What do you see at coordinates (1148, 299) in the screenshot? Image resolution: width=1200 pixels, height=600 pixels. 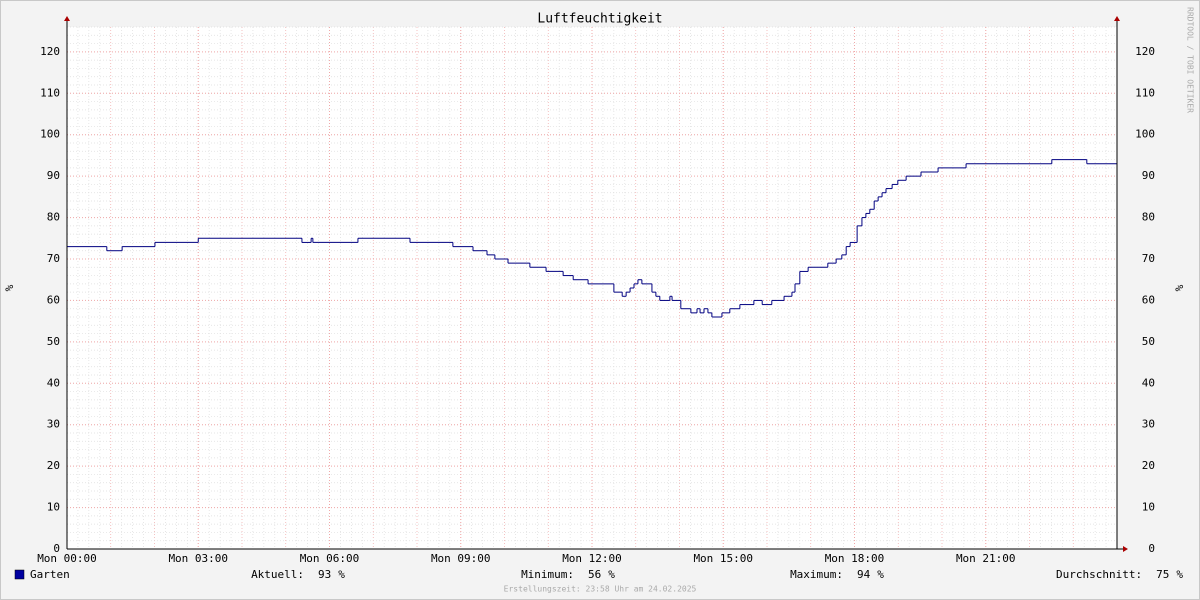 I see `y2-tick-label: 60` at bounding box center [1148, 299].